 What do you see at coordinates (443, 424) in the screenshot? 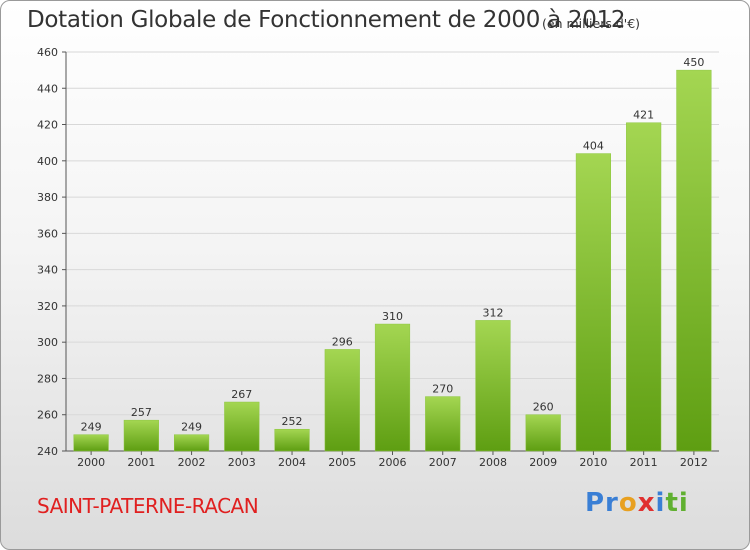
I see `bar-2007` at bounding box center [443, 424].